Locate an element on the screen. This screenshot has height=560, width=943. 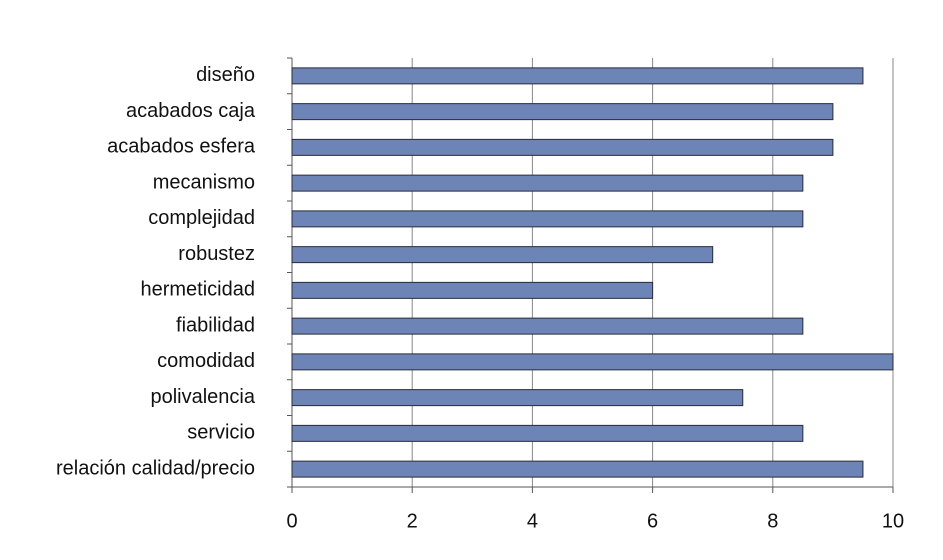
x-tick-label: 2 is located at coordinates (412, 521).